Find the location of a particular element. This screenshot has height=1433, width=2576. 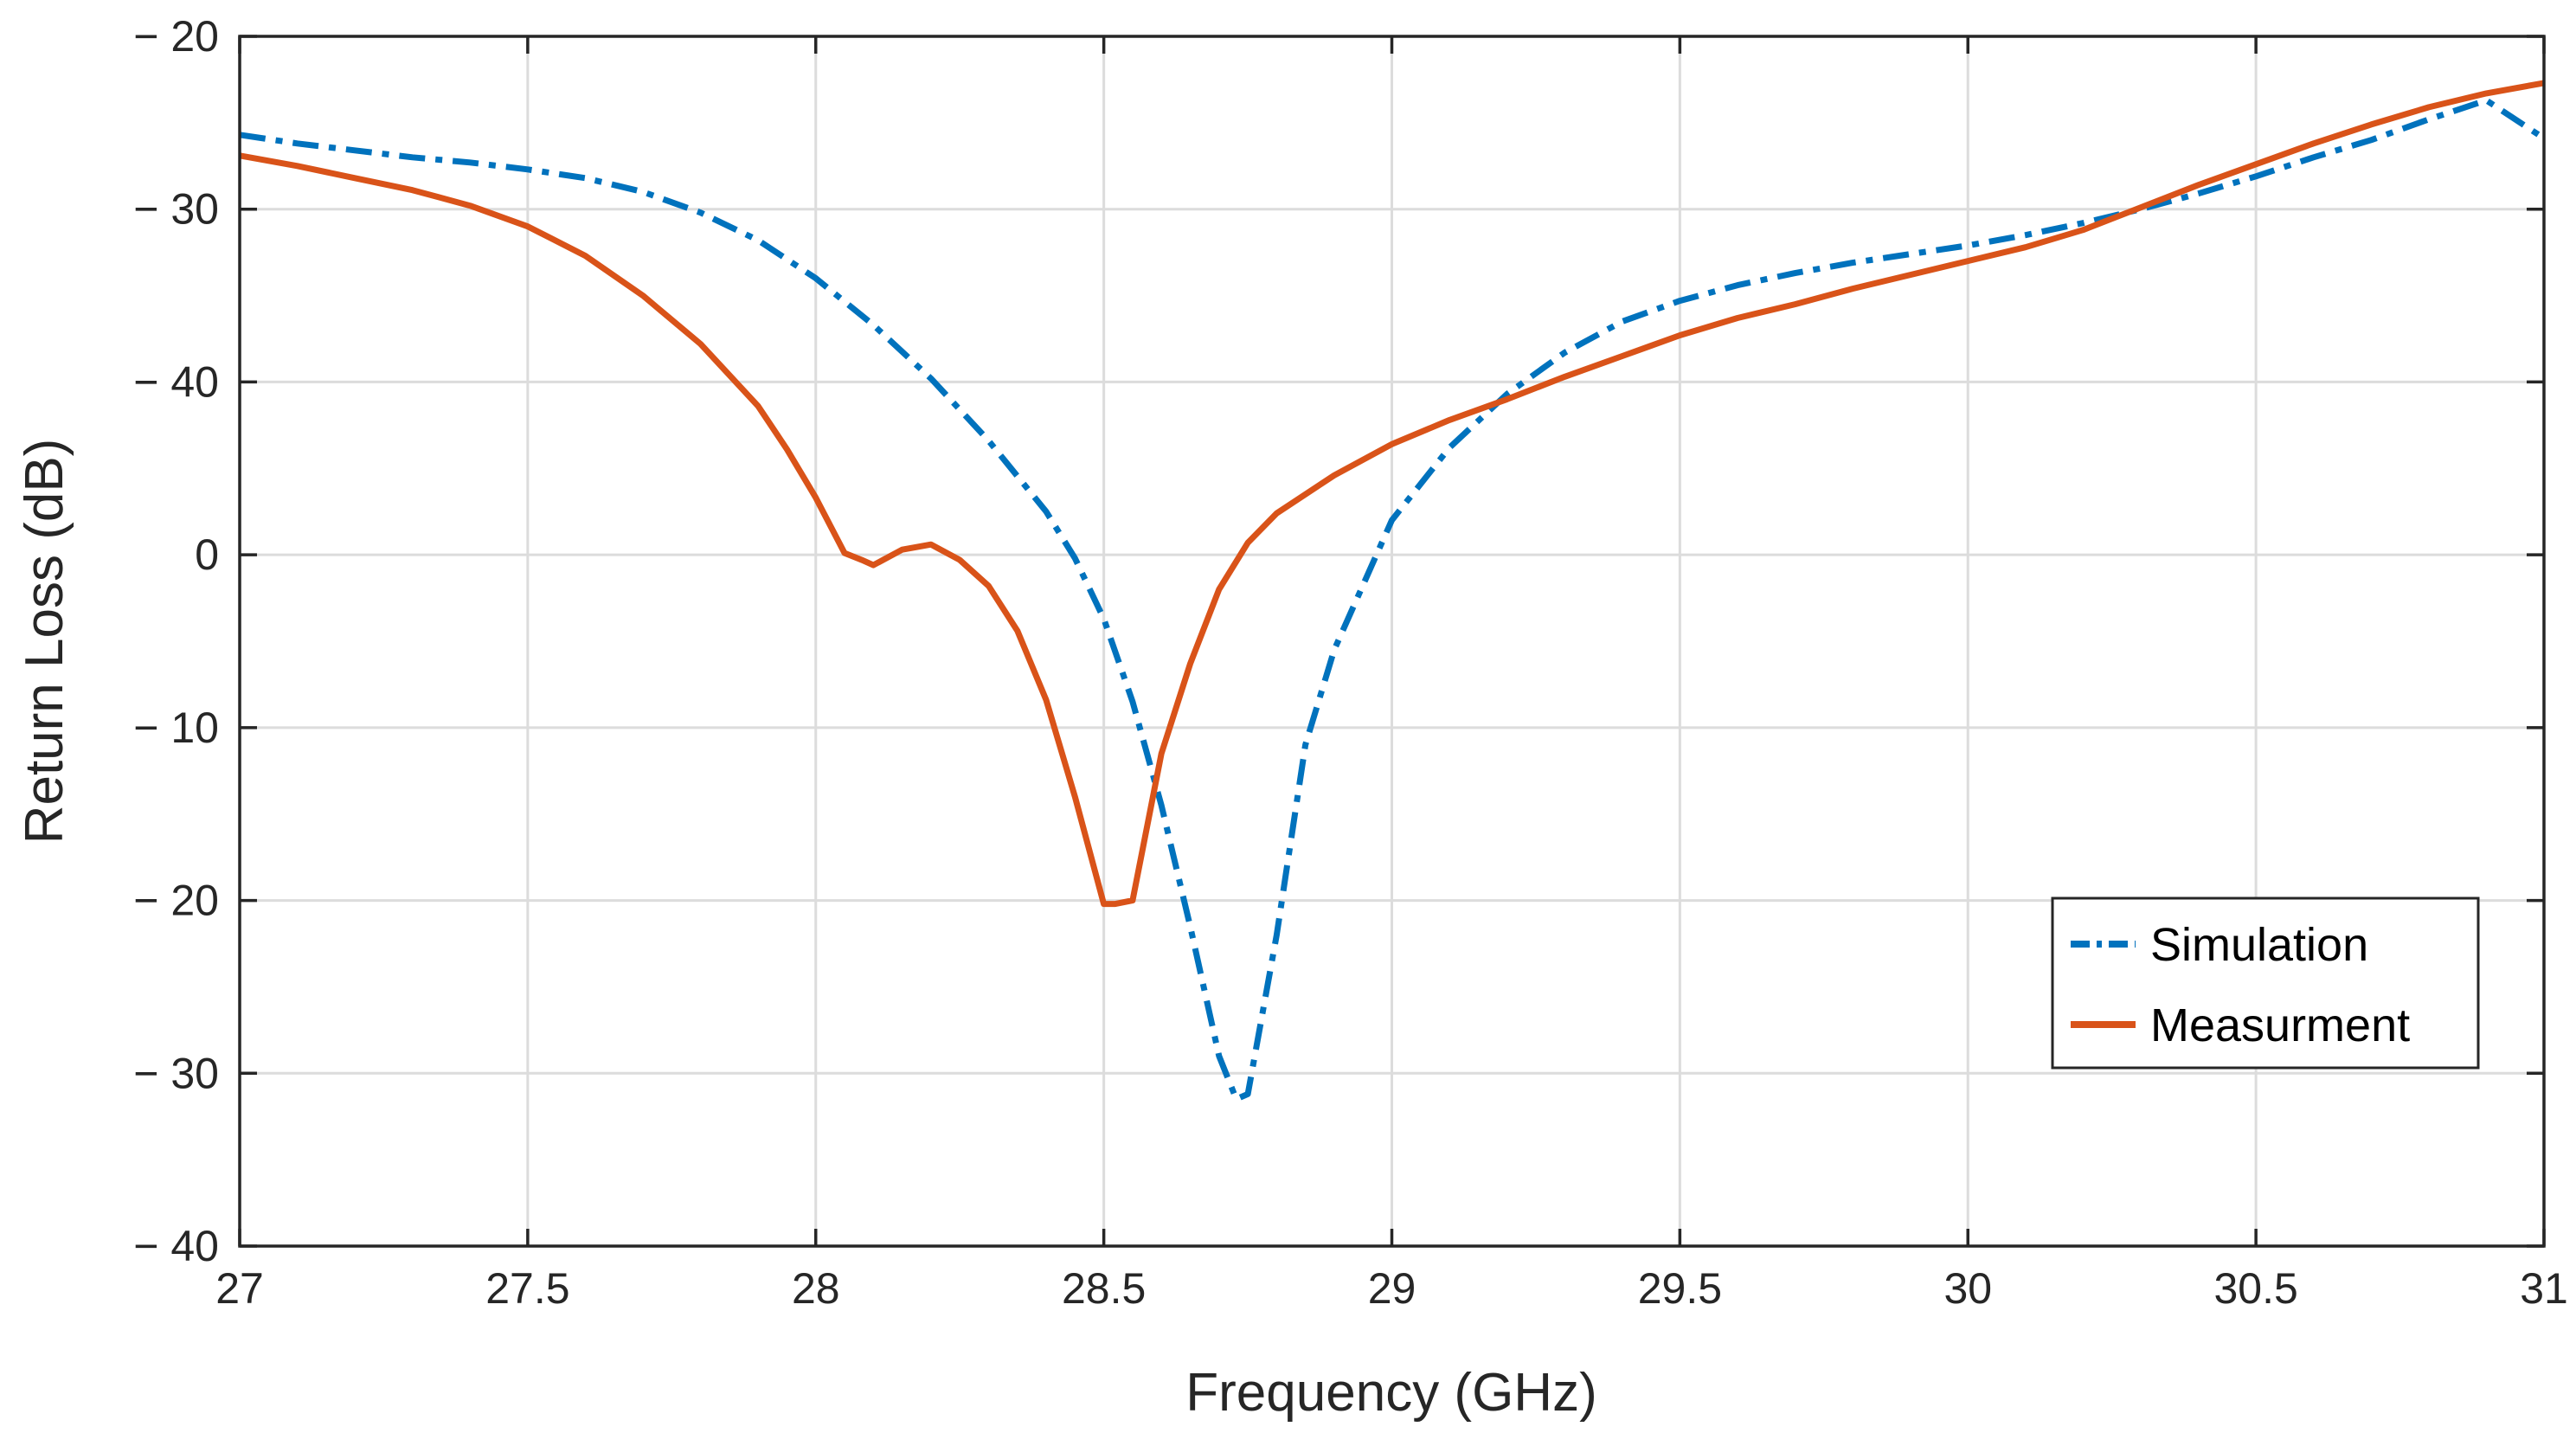

y-axis-title: Return Loss (dB) is located at coordinates (45, 642).